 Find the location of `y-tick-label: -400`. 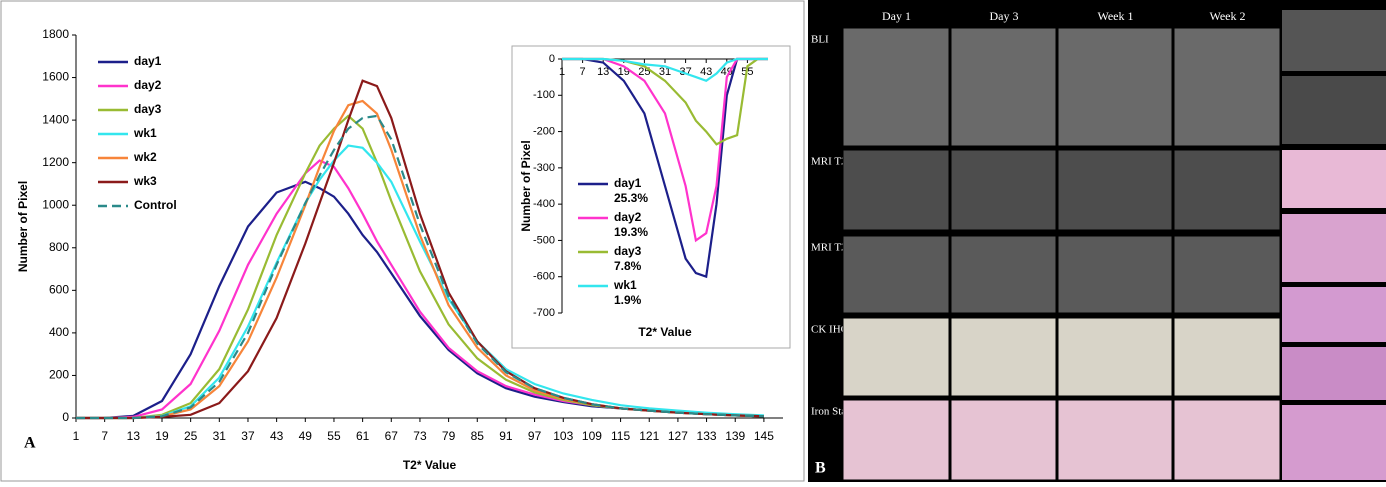

y-tick-label: -400 is located at coordinates (544, 204).